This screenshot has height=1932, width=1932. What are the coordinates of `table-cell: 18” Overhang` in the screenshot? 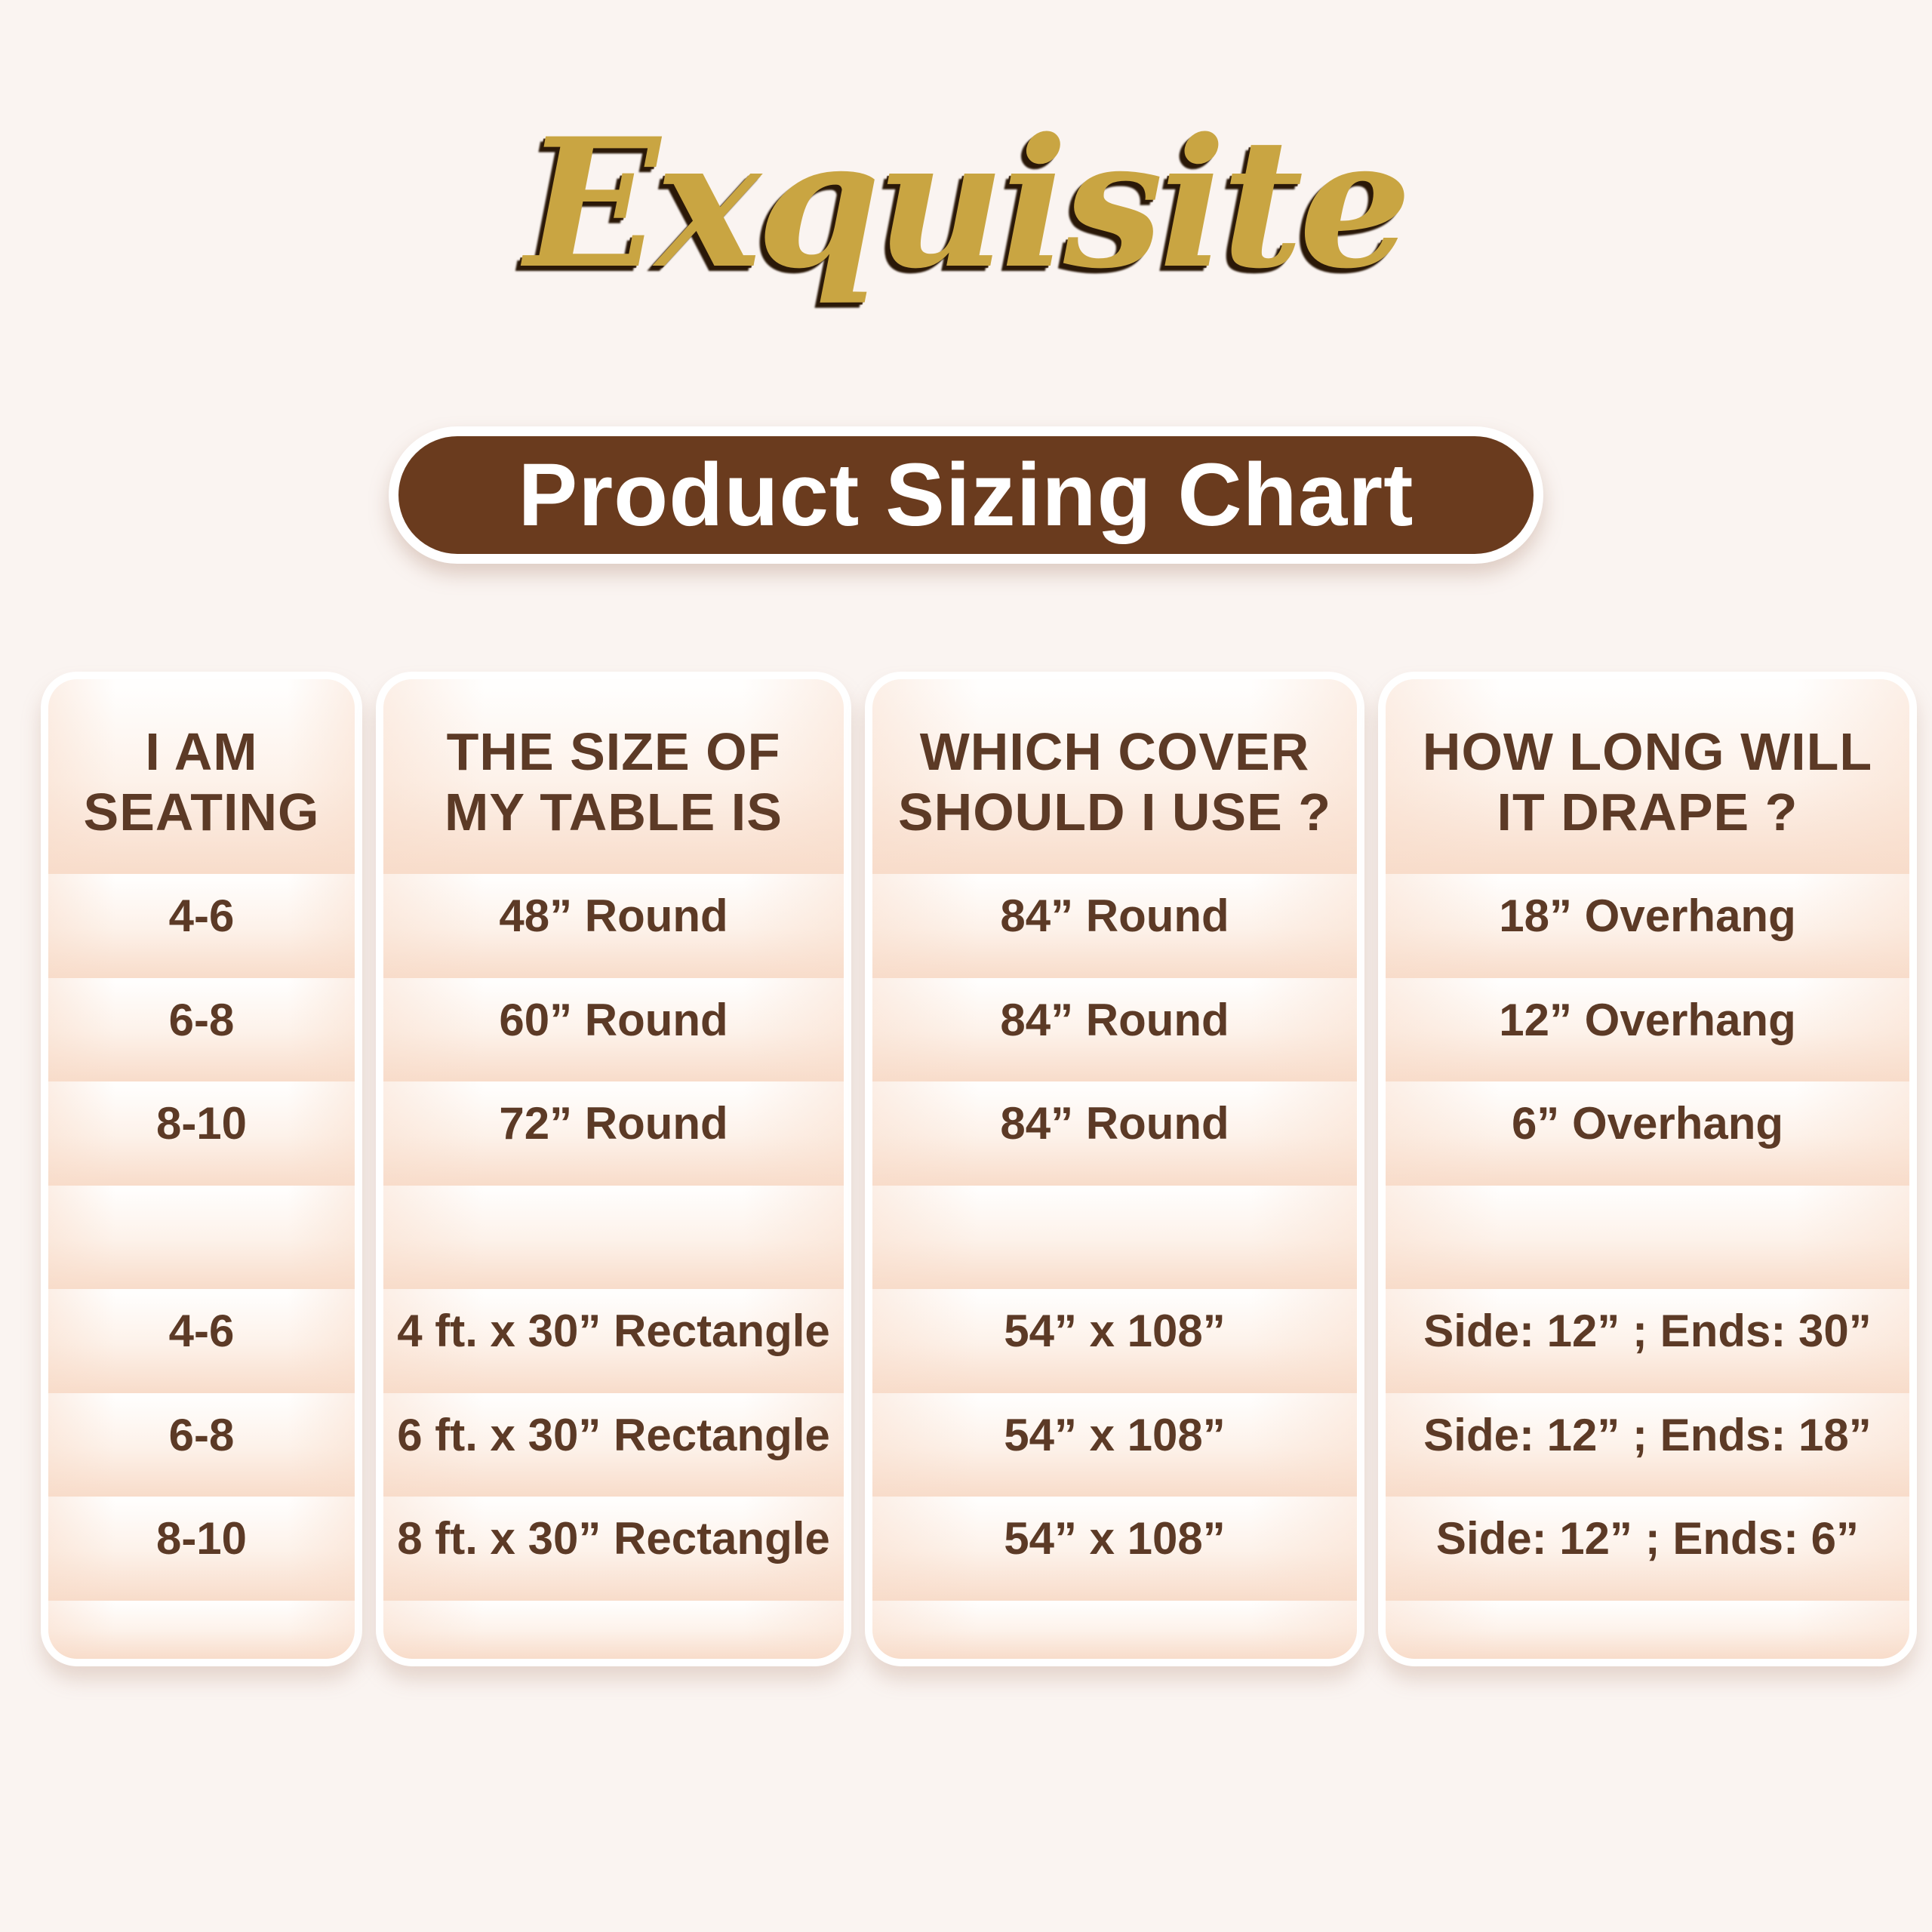 It's located at (1647, 926).